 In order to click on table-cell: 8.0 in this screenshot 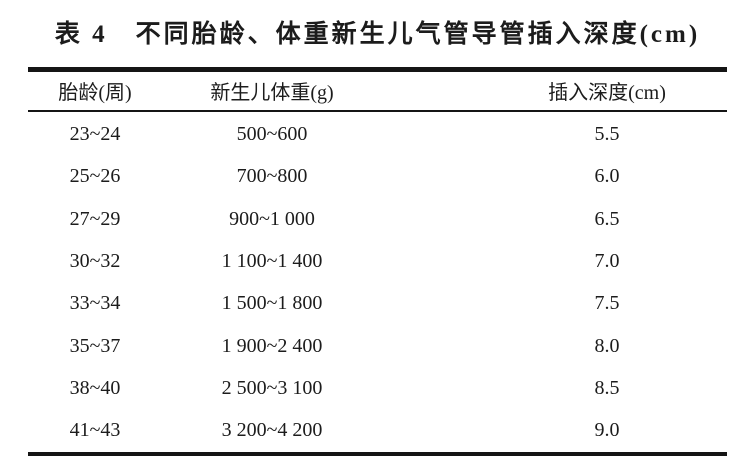, I will do `click(607, 345)`.